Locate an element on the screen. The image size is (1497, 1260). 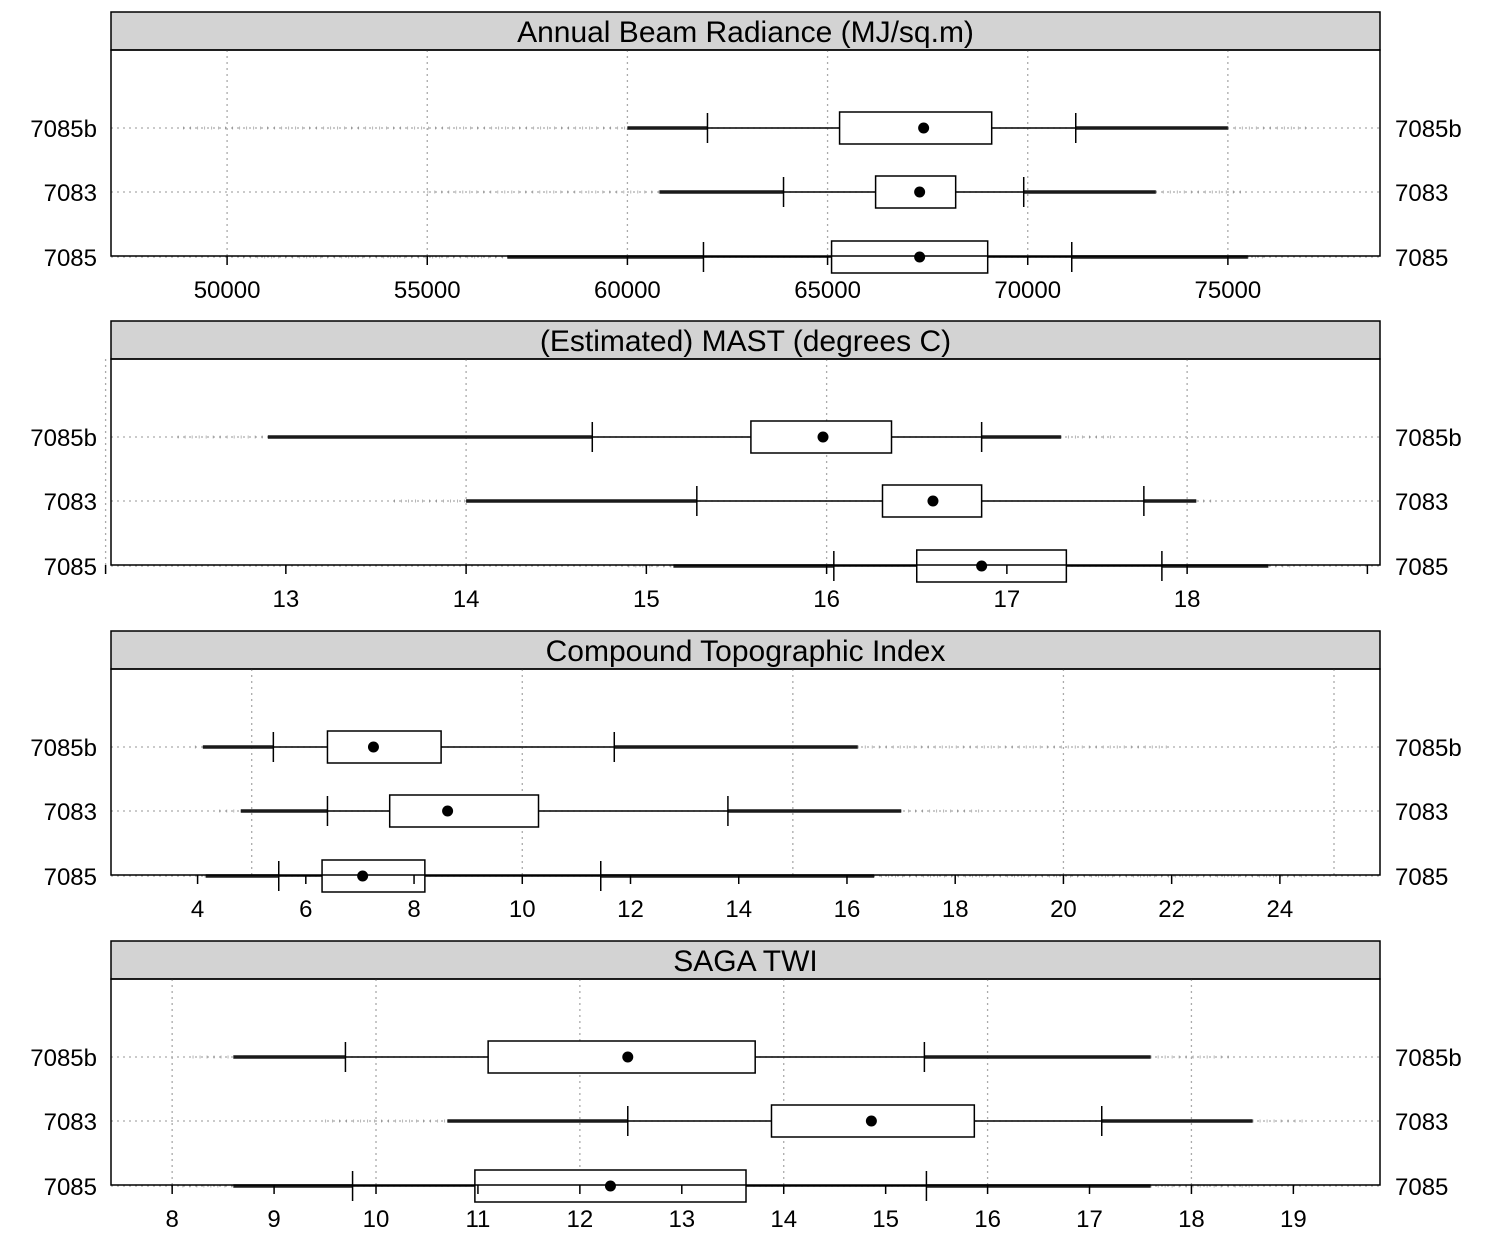
x-tick-label: 6 is located at coordinates (305, 909).